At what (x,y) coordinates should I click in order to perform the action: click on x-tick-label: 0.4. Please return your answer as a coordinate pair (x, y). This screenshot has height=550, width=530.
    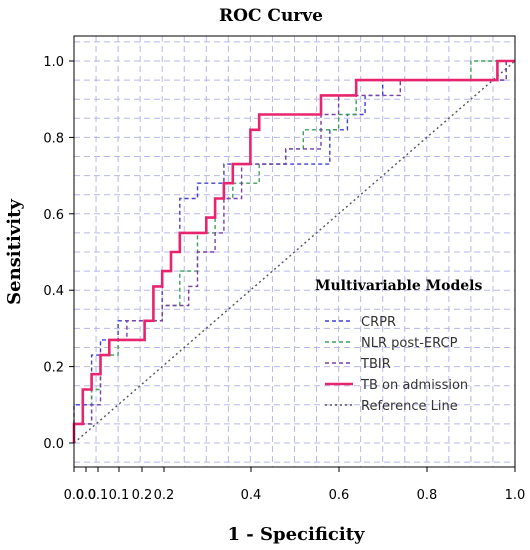
    Looking at the image, I should click on (251, 495).